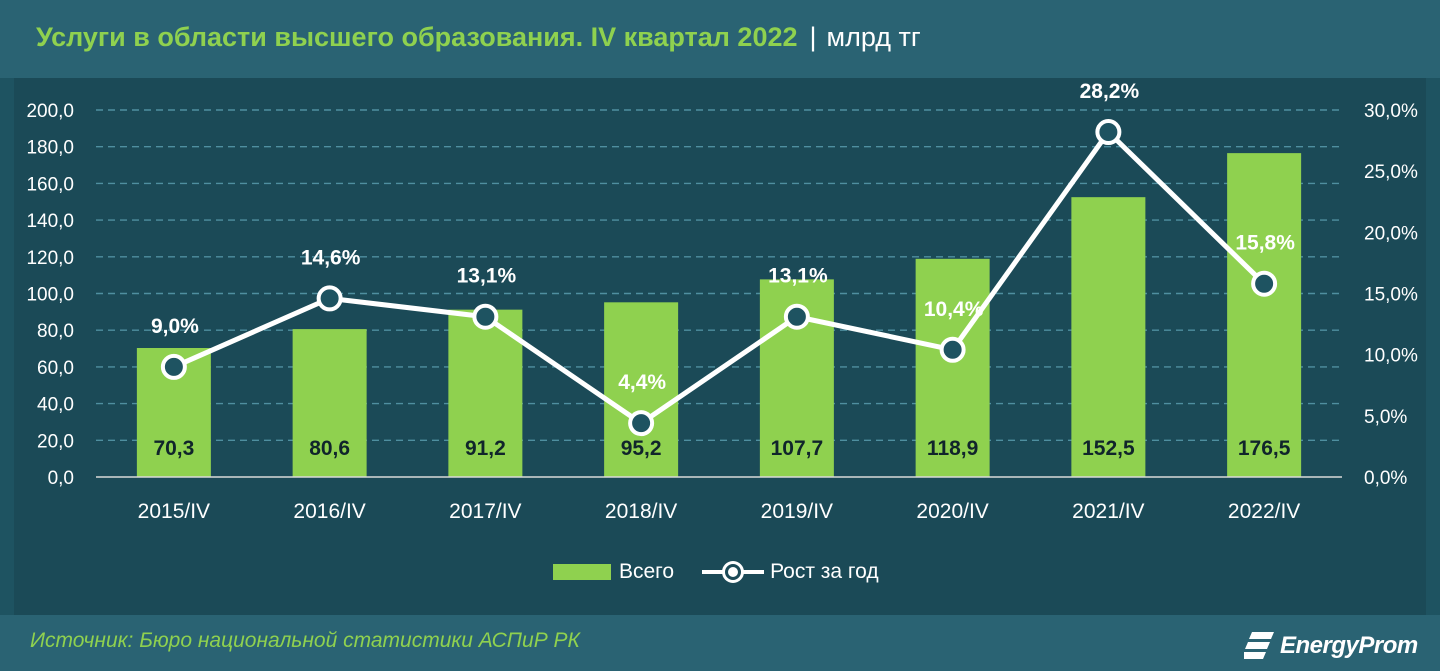 This screenshot has height=671, width=1440. I want to click on category-label: 2017/IV, so click(485, 511).